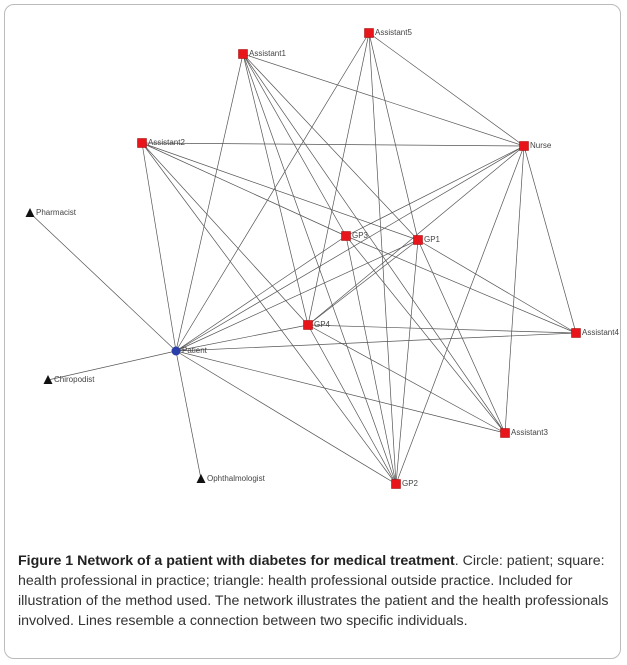 This screenshot has height=665, width=627. Describe the element at coordinates (410, 483) in the screenshot. I see `node-label: GP2` at that location.